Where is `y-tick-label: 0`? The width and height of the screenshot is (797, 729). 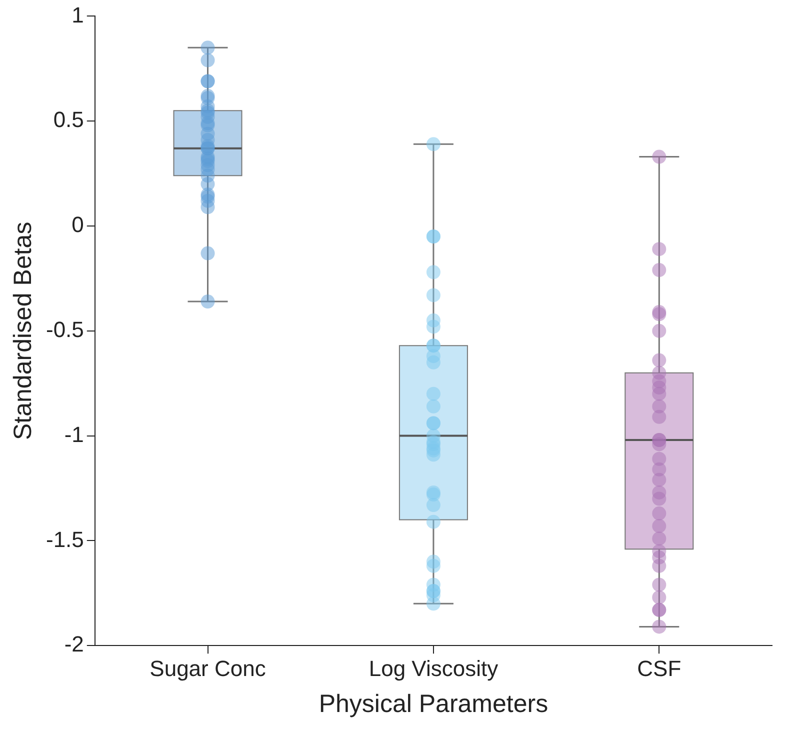 y-tick-label: 0 is located at coordinates (78, 225).